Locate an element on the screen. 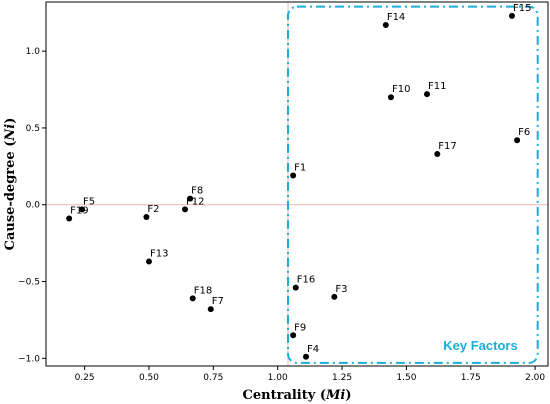  data-point-label: F11 is located at coordinates (437, 86).